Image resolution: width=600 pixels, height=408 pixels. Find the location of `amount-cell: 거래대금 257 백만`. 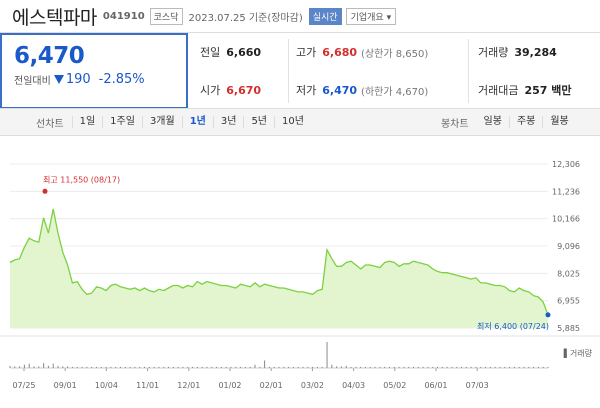

amount-cell: 거래대금 257 백만 is located at coordinates (525, 90).